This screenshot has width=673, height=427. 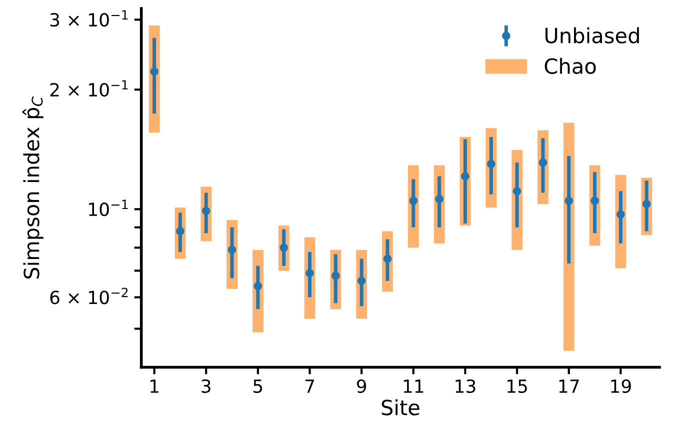 What do you see at coordinates (517, 386) in the screenshot?
I see `x-tick-label: 15` at bounding box center [517, 386].